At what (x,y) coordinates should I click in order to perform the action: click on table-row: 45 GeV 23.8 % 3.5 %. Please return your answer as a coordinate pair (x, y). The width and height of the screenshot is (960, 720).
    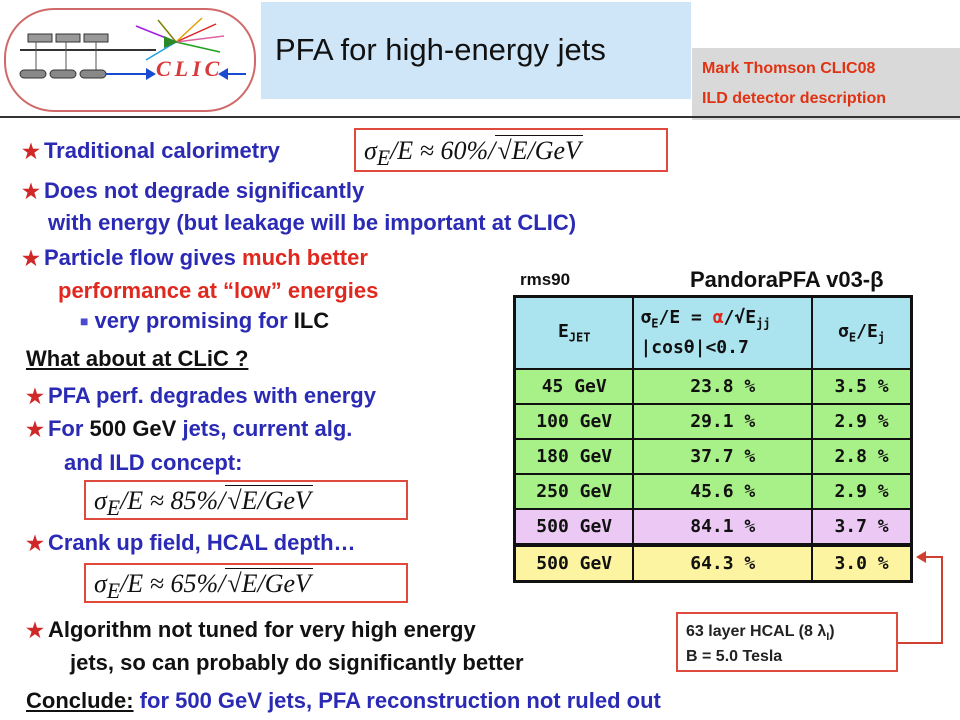
    Looking at the image, I should click on (713, 386).